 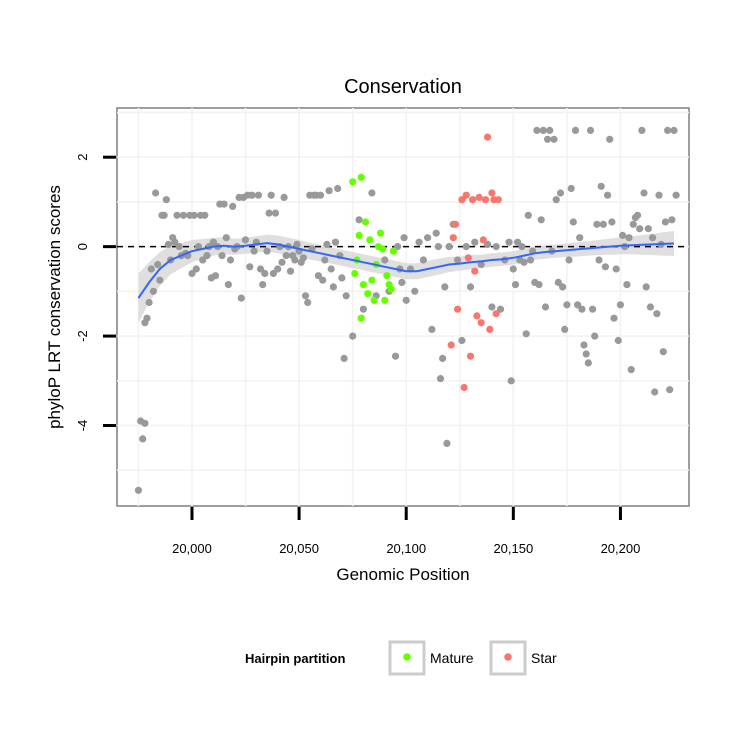 I want to click on smooth-trend-line, so click(x=406, y=270).